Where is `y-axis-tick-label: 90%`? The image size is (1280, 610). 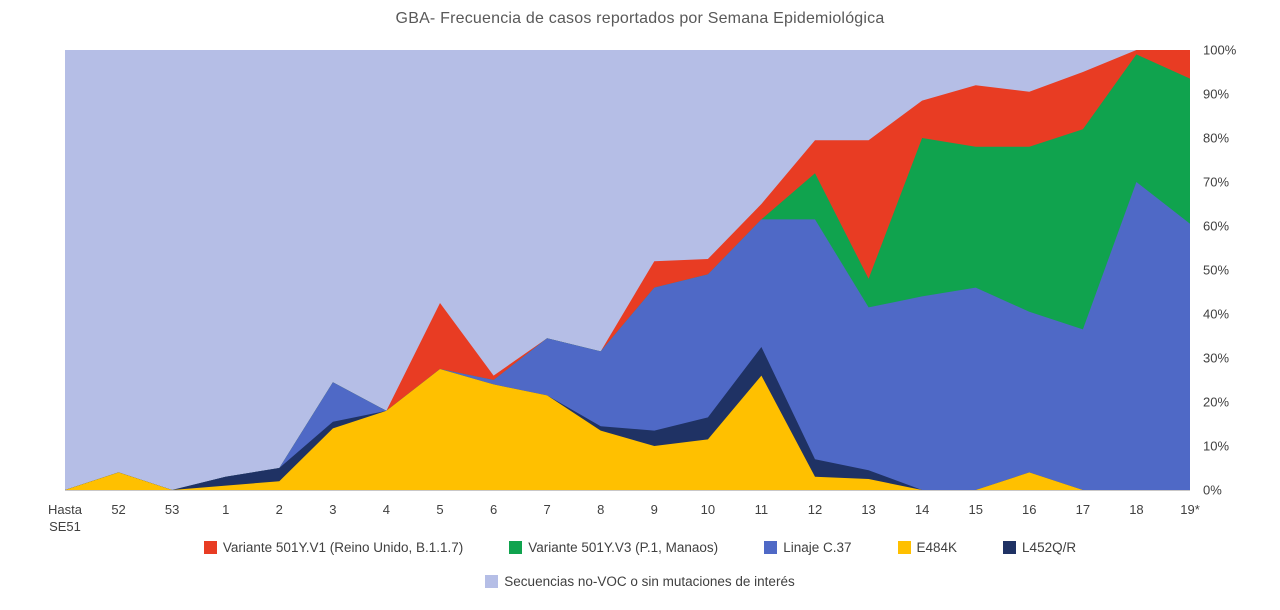 y-axis-tick-label: 90% is located at coordinates (1216, 94).